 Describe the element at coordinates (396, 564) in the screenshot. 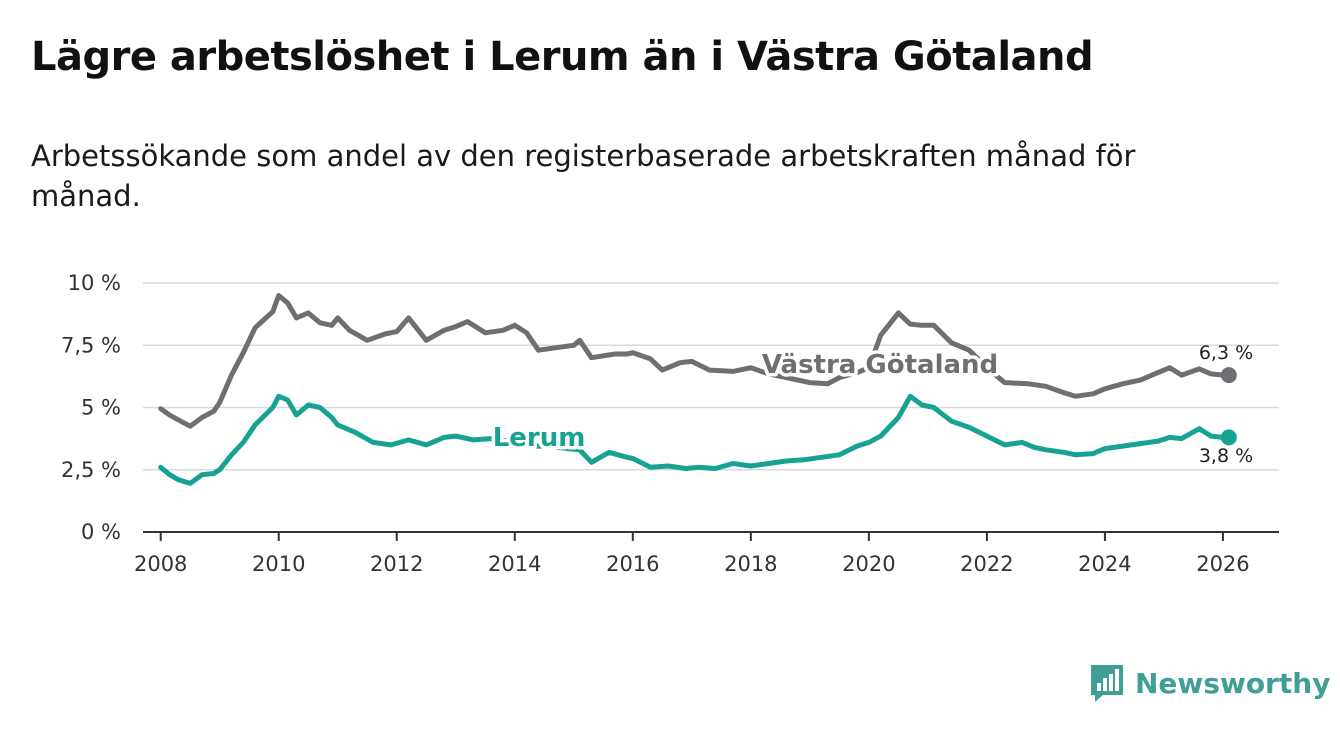

I see `x-tick-label: 2012` at that location.